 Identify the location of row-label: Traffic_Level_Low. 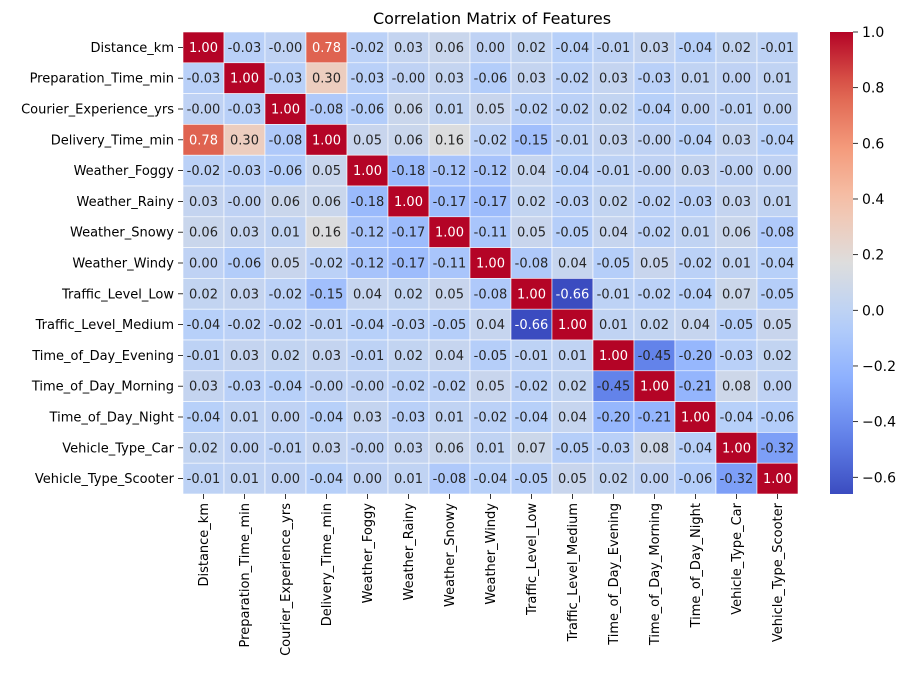
(117, 294).